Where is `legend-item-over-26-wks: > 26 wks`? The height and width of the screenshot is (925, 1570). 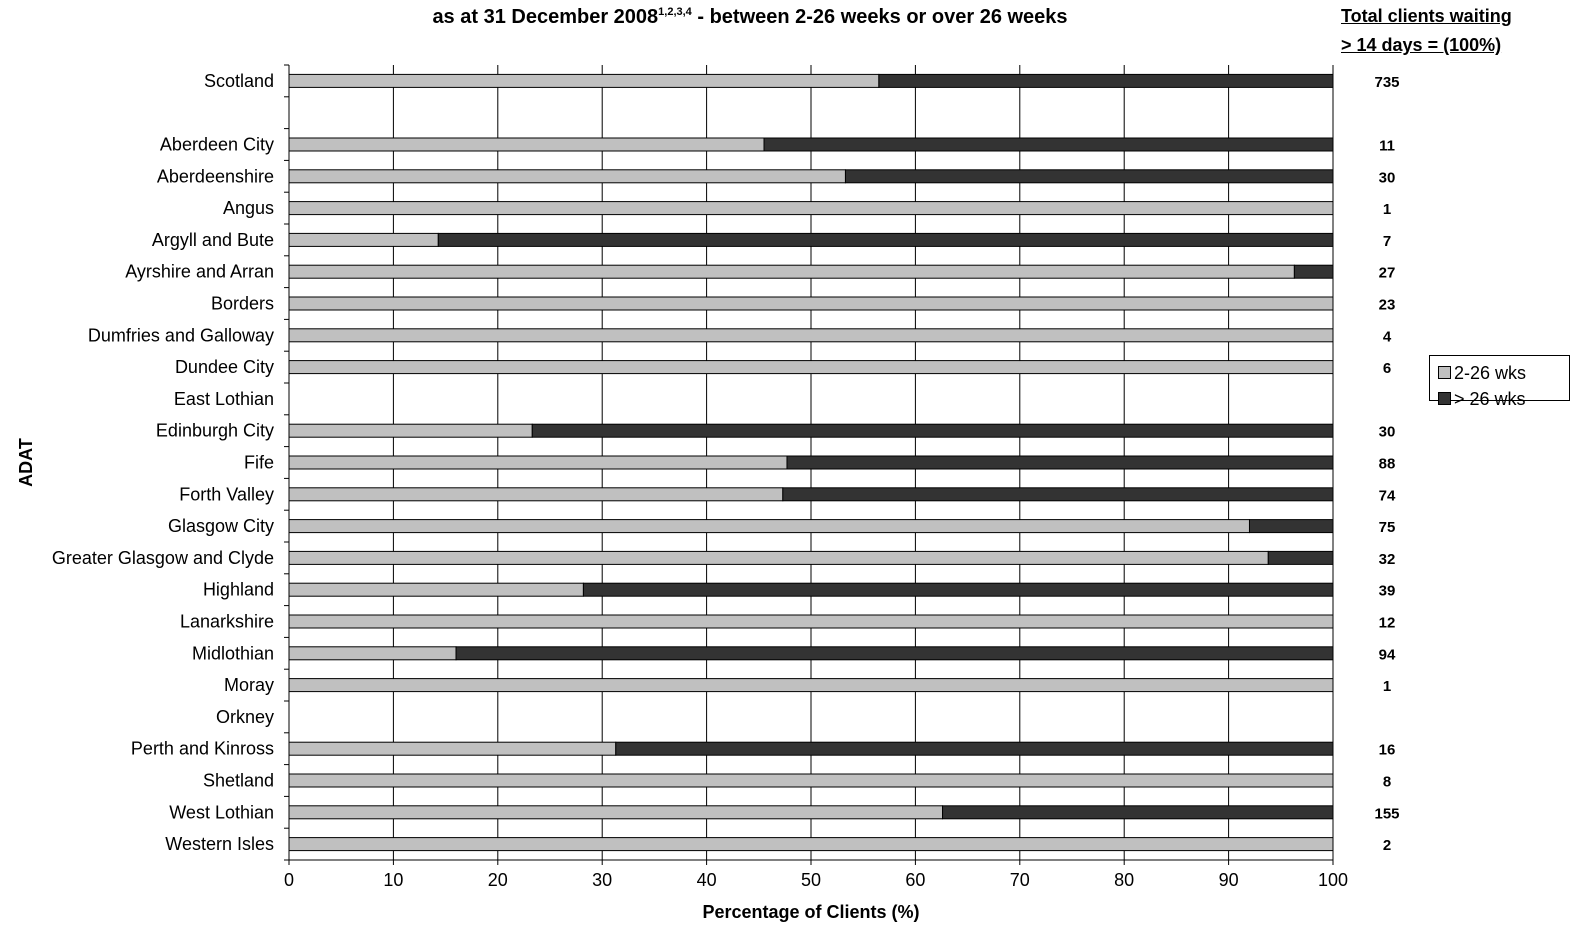
legend-item-over-26-wks: > 26 wks is located at coordinates (1482, 399).